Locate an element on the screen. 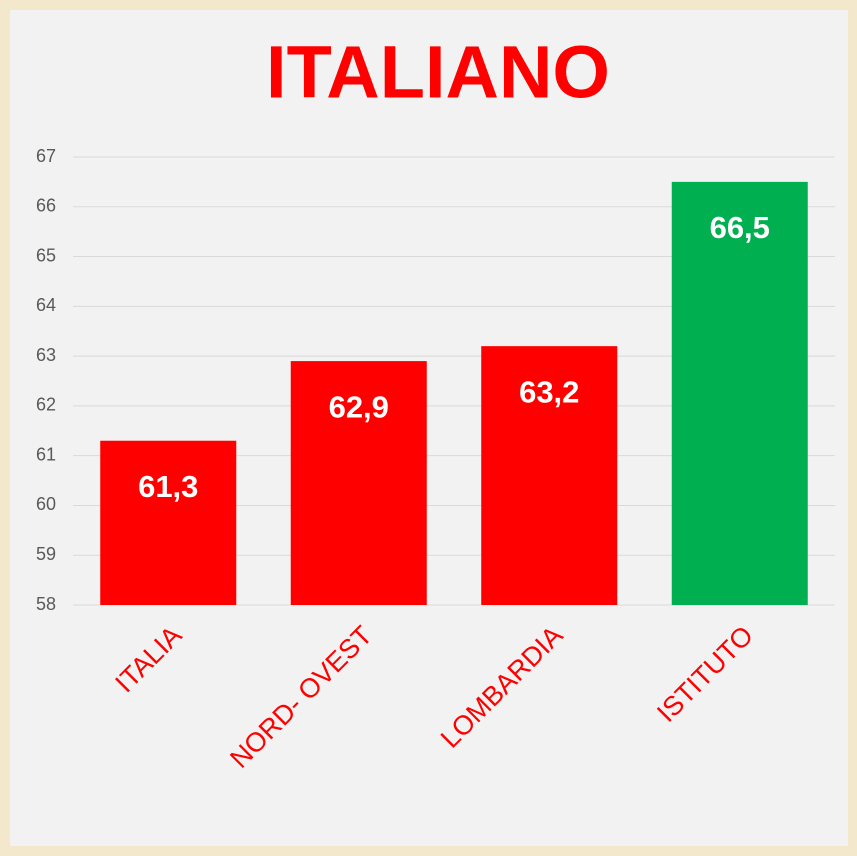 This screenshot has width=857, height=856. data-label: 62,9 is located at coordinates (359, 406).